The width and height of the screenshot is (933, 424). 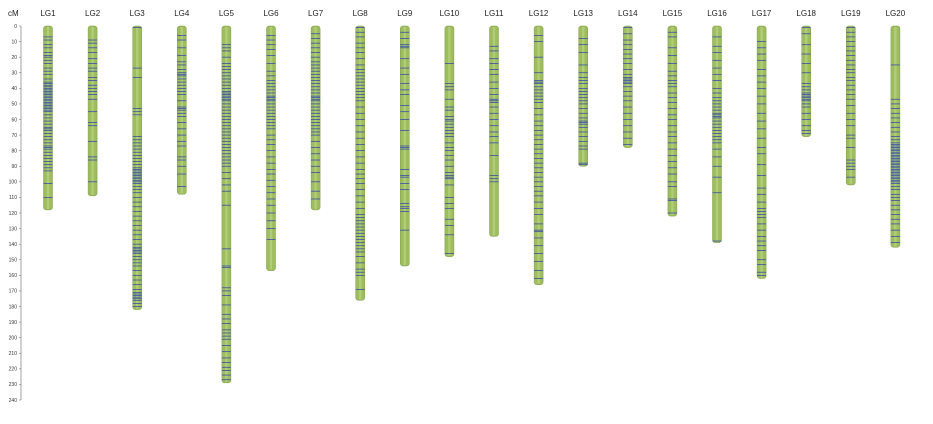 I want to click on axis-tick-label: 120, so click(x=13, y=214).